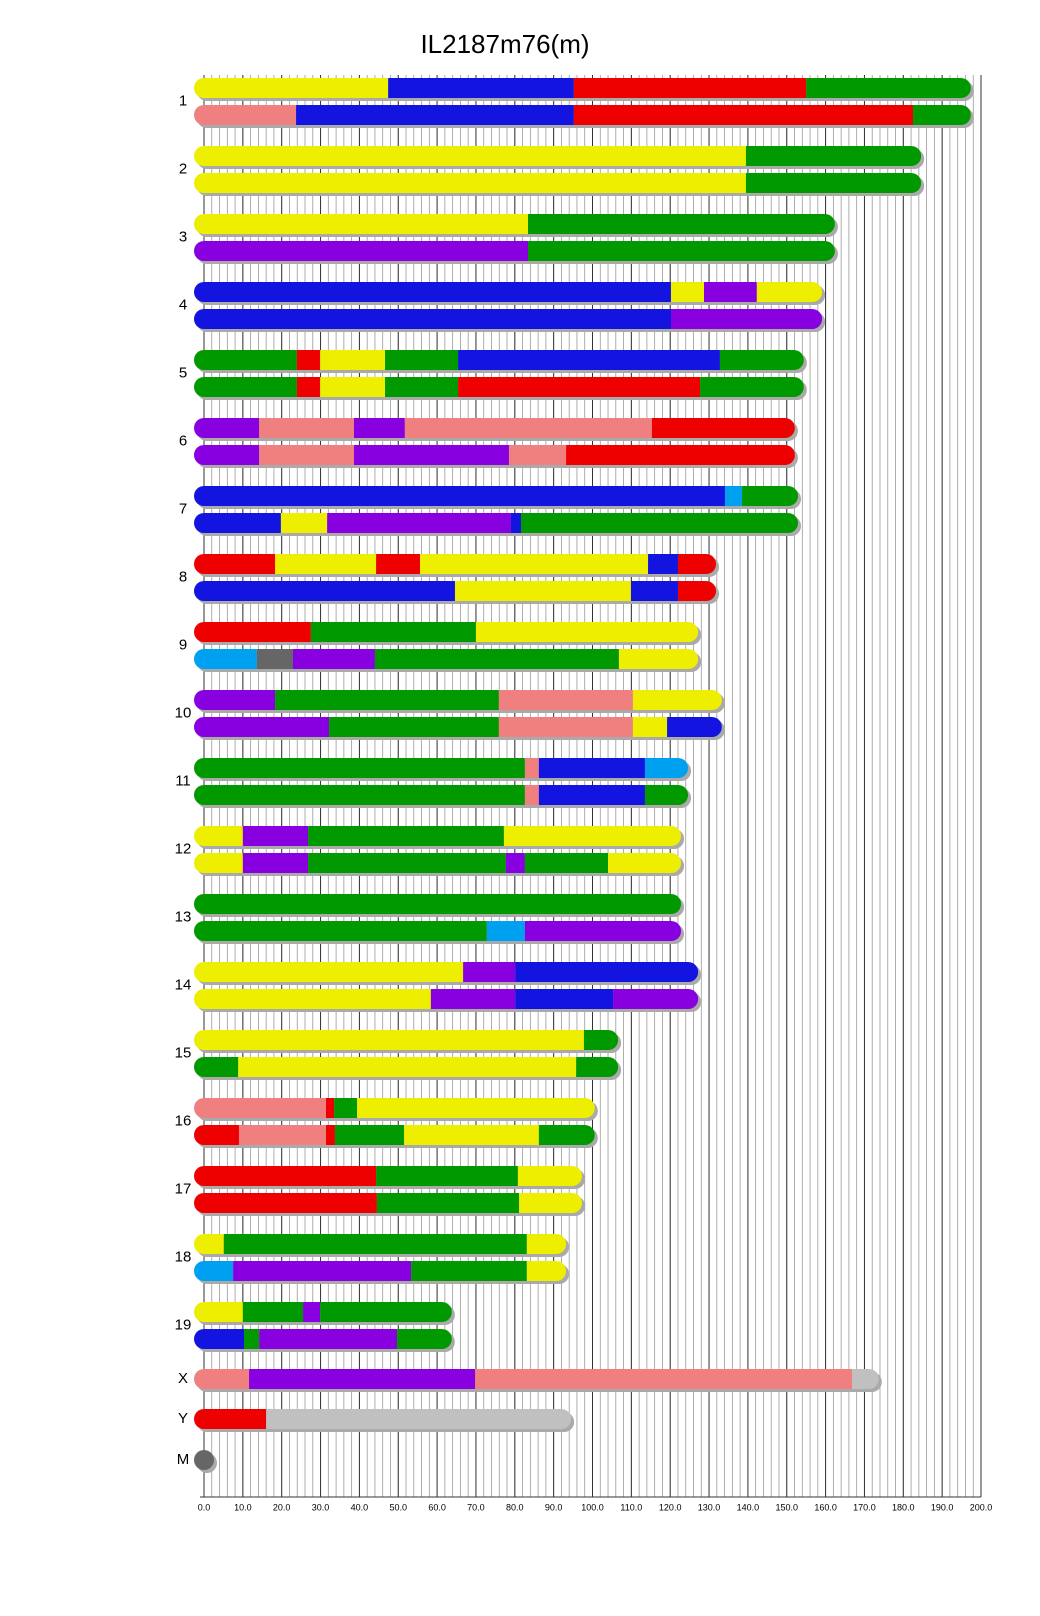 This screenshot has width=1040, height=1616. What do you see at coordinates (183, 236) in the screenshot?
I see `chromosome-label: 3` at bounding box center [183, 236].